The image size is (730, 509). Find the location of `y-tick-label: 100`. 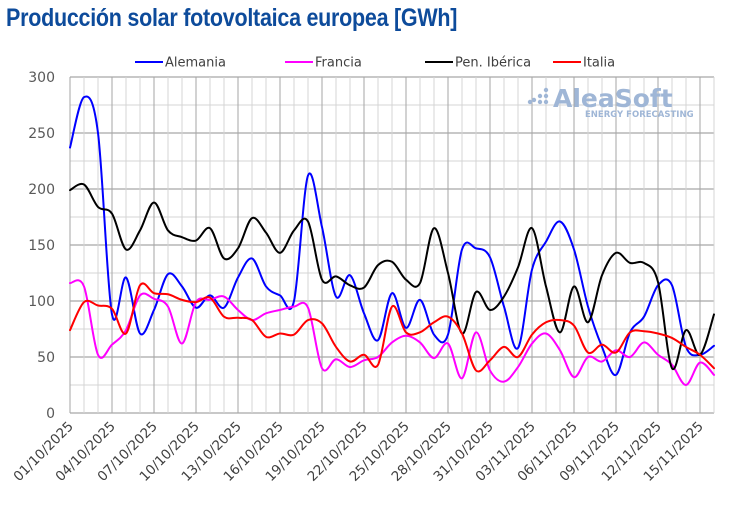

y-tick-label: 100 is located at coordinates (41, 302).